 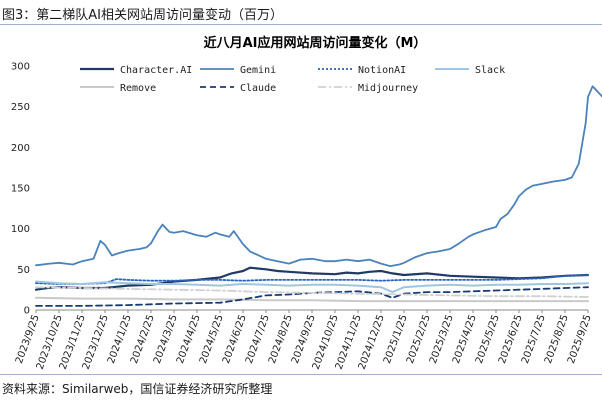 What do you see at coordinates (142, 15) in the screenshot?
I see `figure-caption: 图3：第二梯队AI相关网站周访问量变动（百万）` at bounding box center [142, 15].